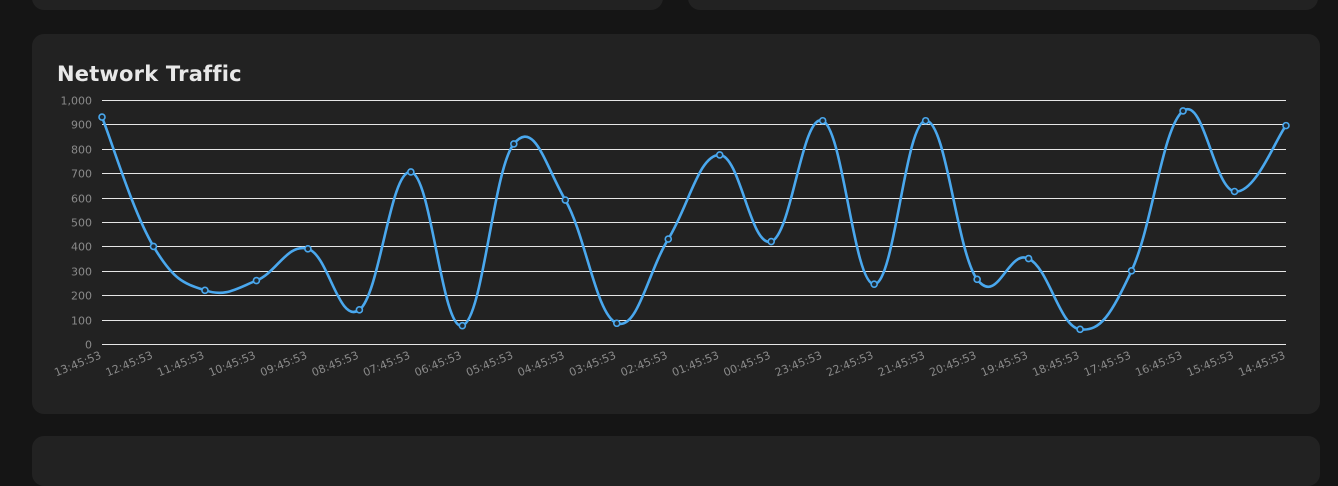  I want to click on x-tick-label: 08:45:53, so click(335, 364).